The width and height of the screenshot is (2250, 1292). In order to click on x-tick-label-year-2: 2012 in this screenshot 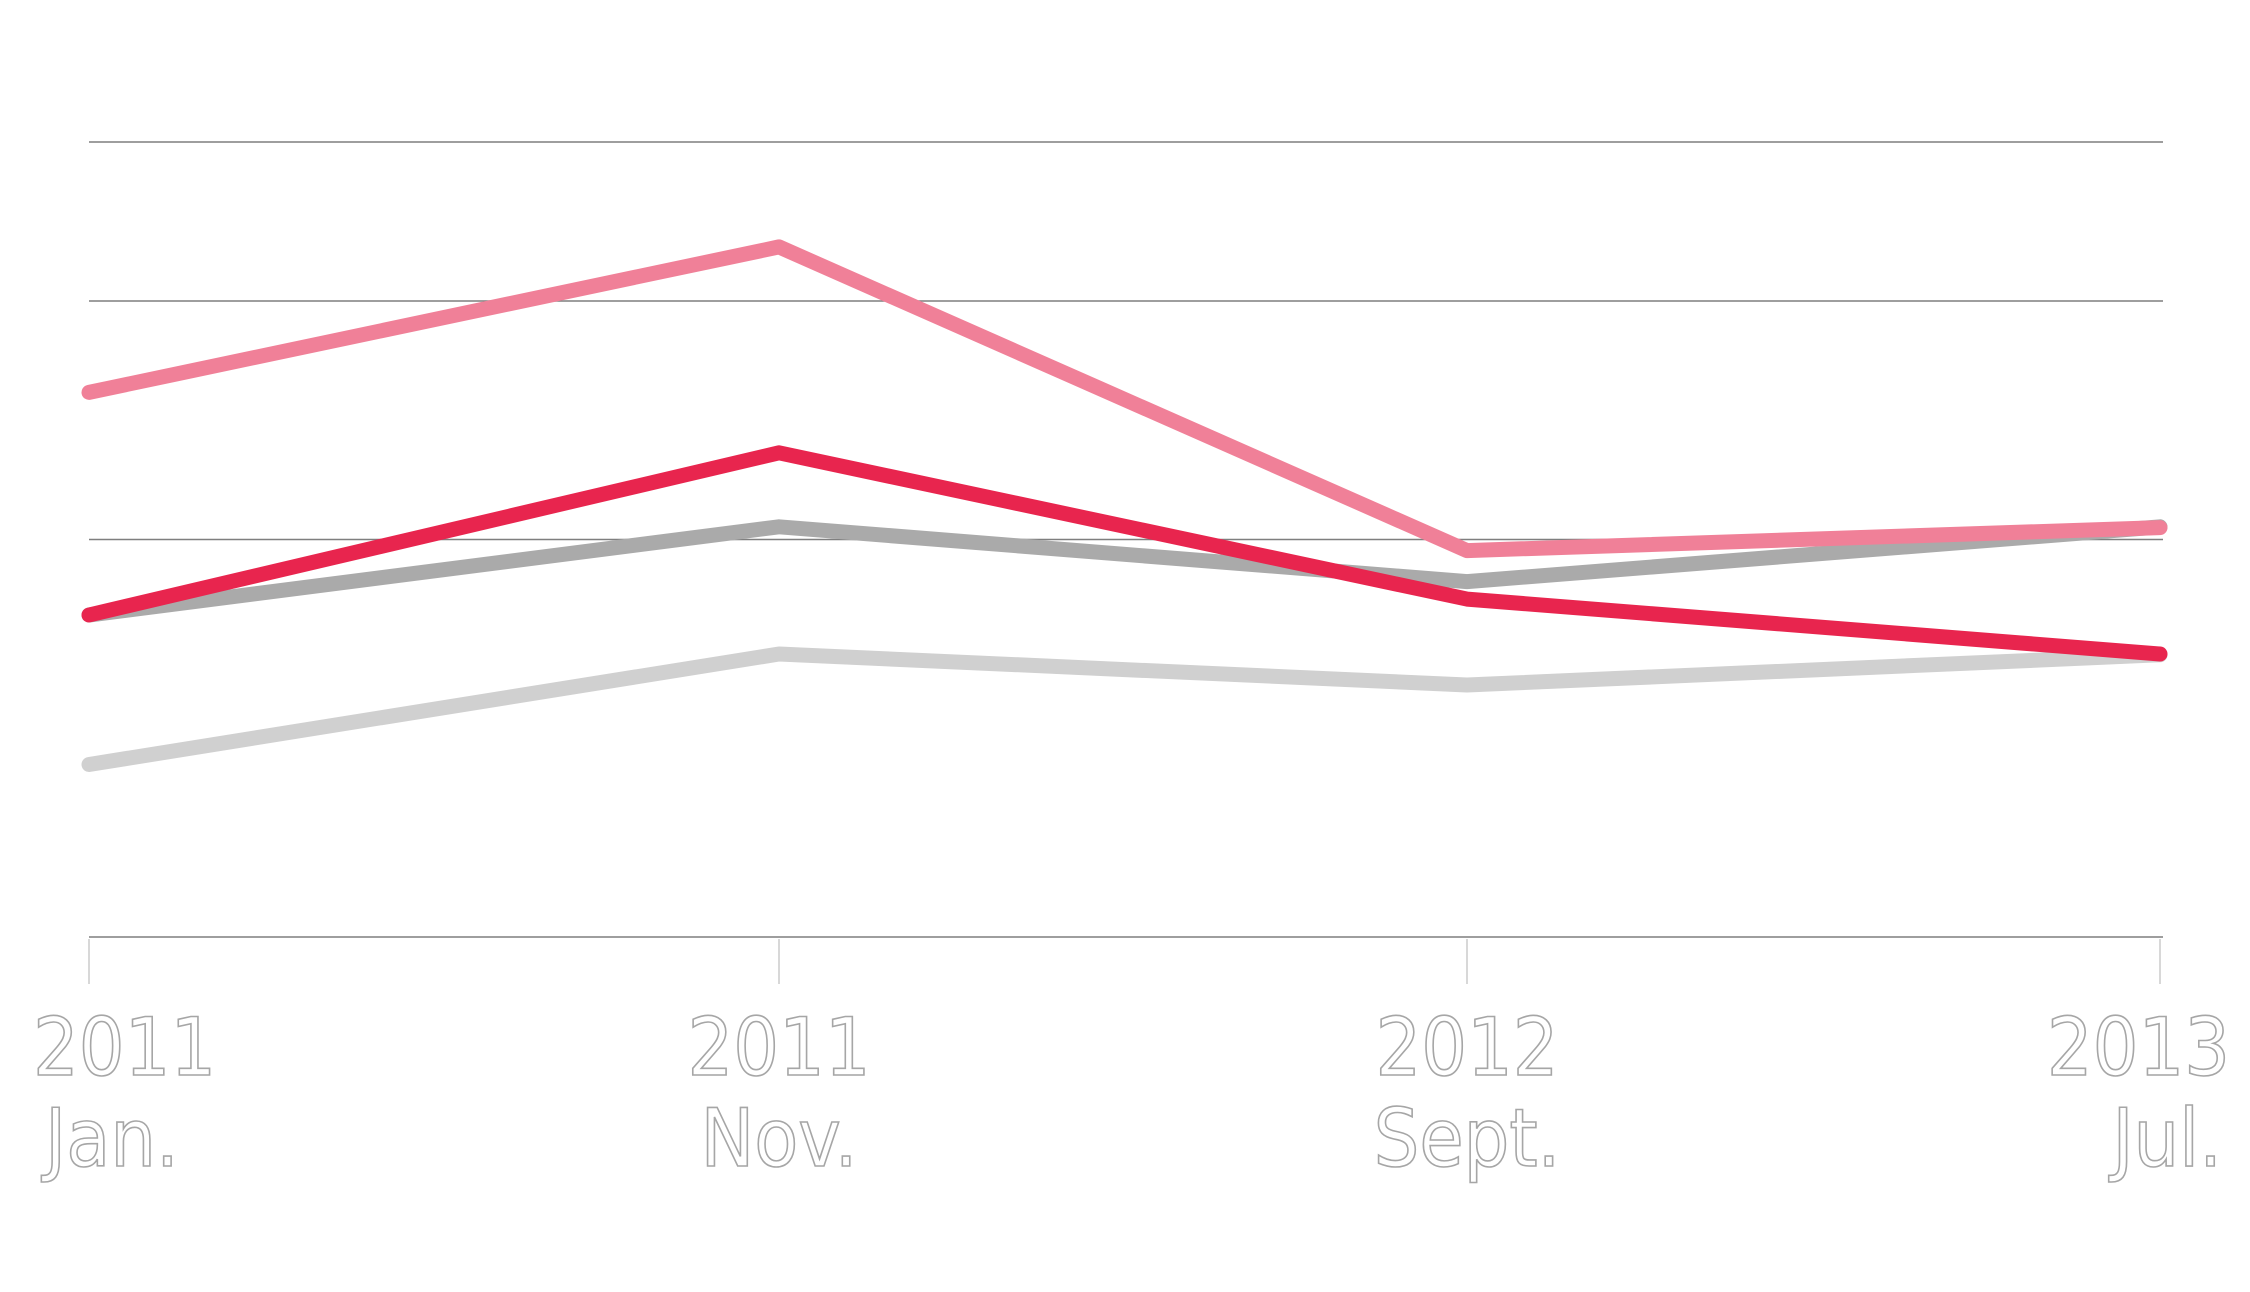, I will do `click(1466, 1047)`.